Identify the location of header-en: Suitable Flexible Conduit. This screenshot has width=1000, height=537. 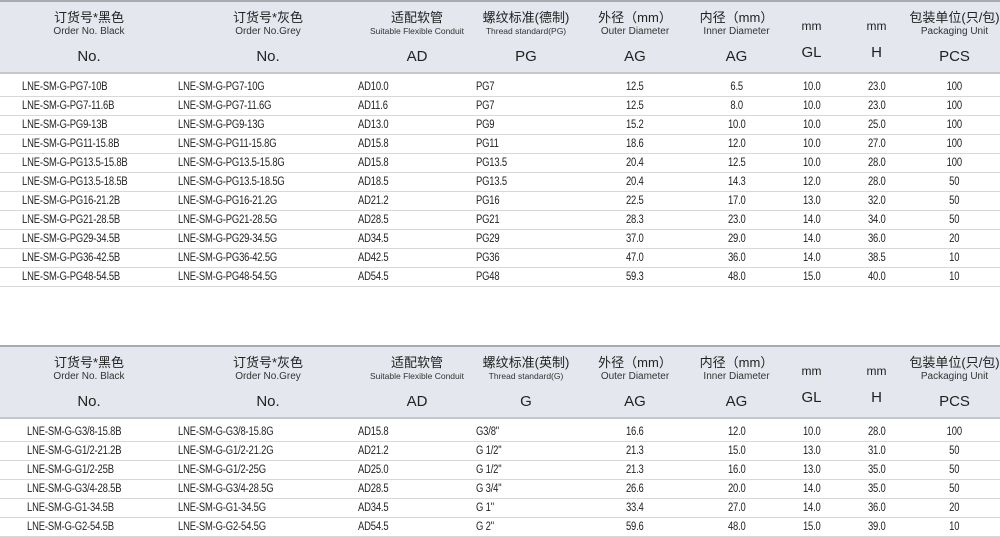
(417, 376).